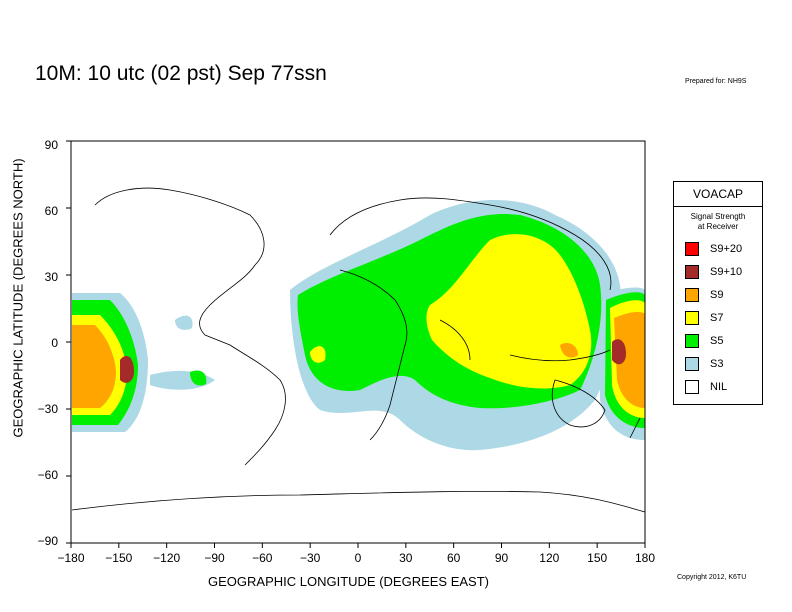 This screenshot has width=792, height=612. What do you see at coordinates (719, 387) in the screenshot?
I see `legend-label: NIL` at bounding box center [719, 387].